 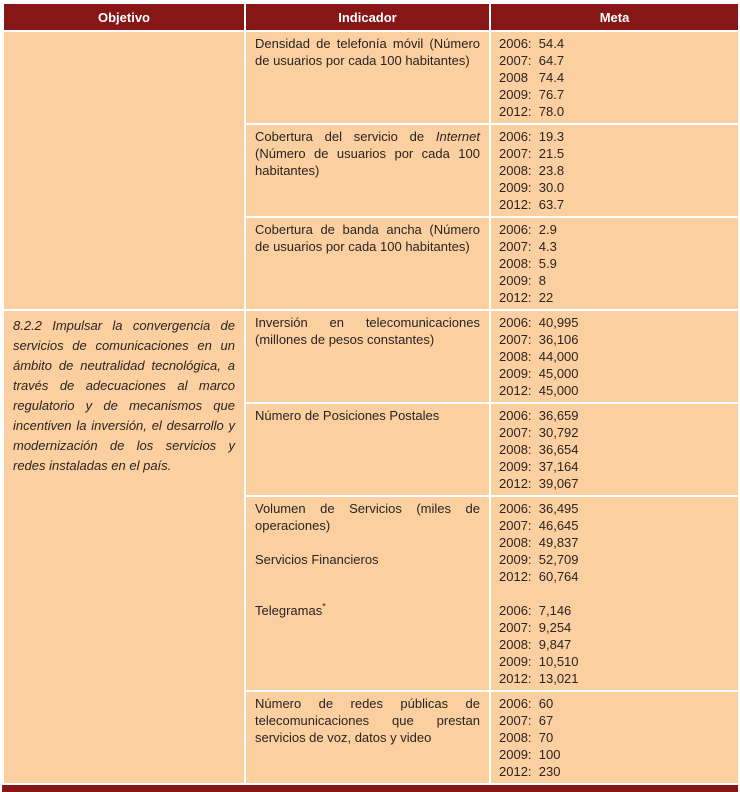 What do you see at coordinates (539, 576) in the screenshot?
I see `meta-line: 2012: 60,764` at bounding box center [539, 576].